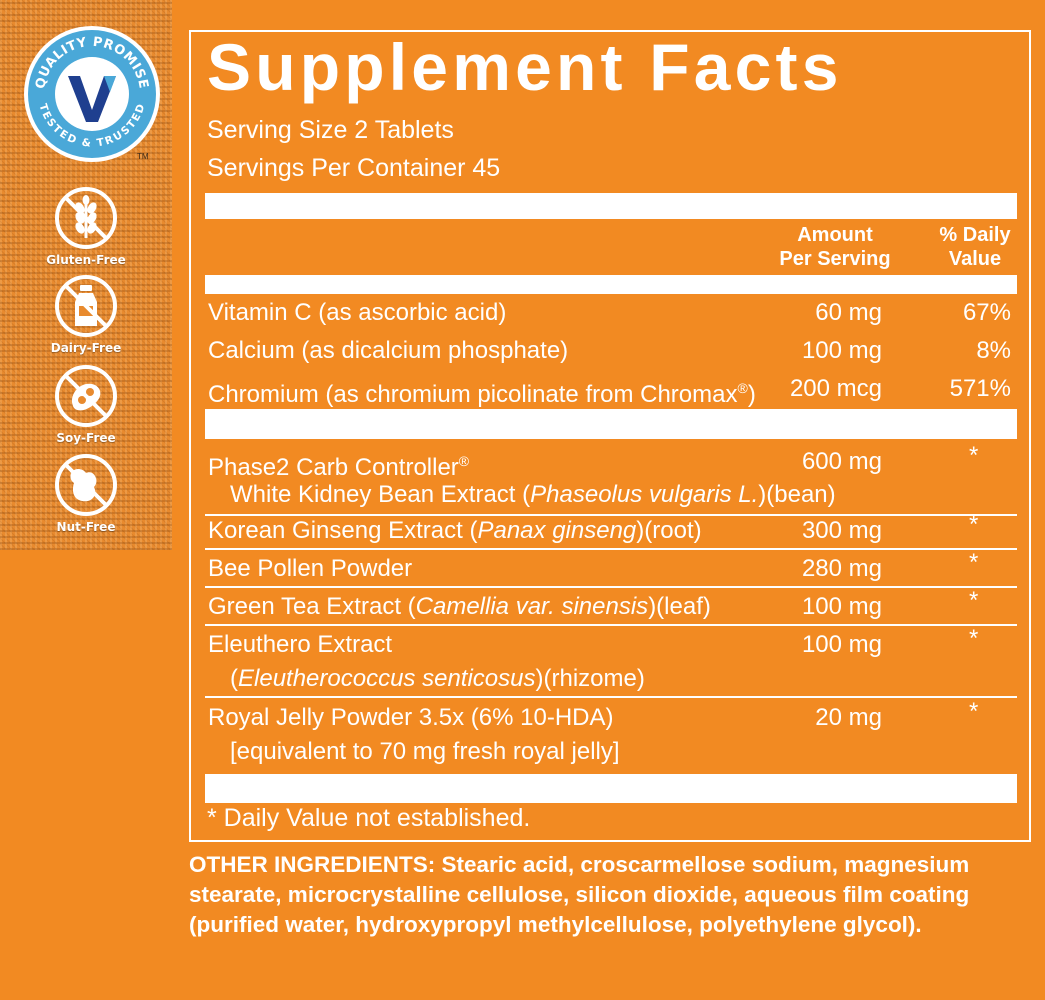  I want to click on bottom-divider, so click(611, 788).